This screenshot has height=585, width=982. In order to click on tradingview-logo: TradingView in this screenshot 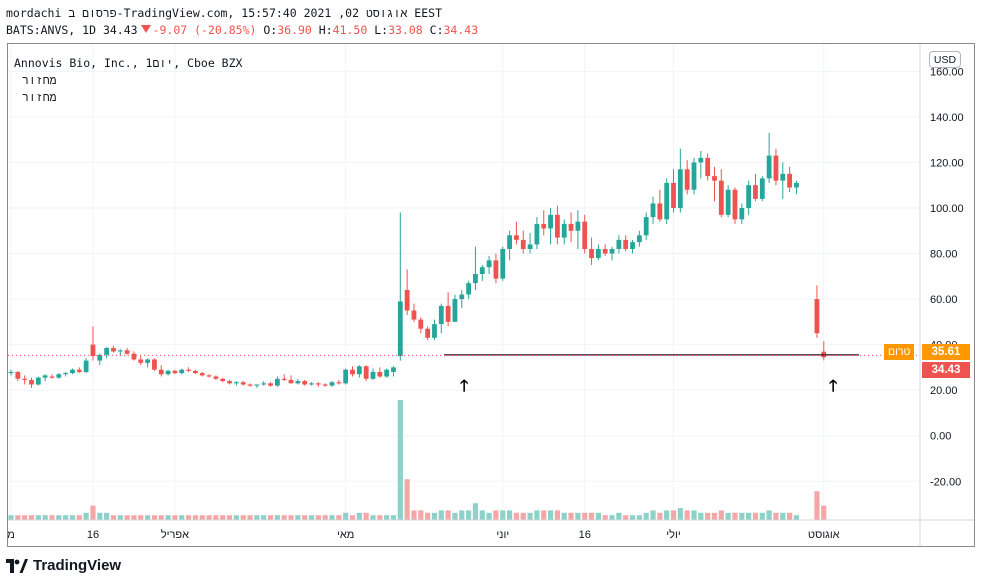, I will do `click(63, 565)`.